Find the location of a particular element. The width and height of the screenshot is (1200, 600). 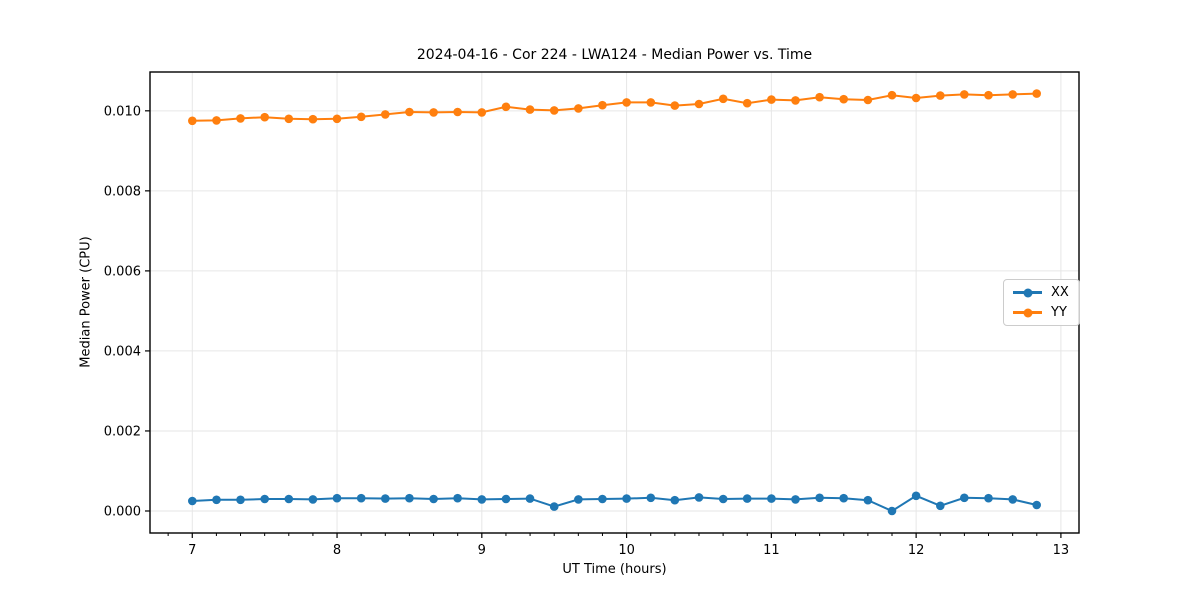

legend-dot-yy-icon is located at coordinates (1027, 312).